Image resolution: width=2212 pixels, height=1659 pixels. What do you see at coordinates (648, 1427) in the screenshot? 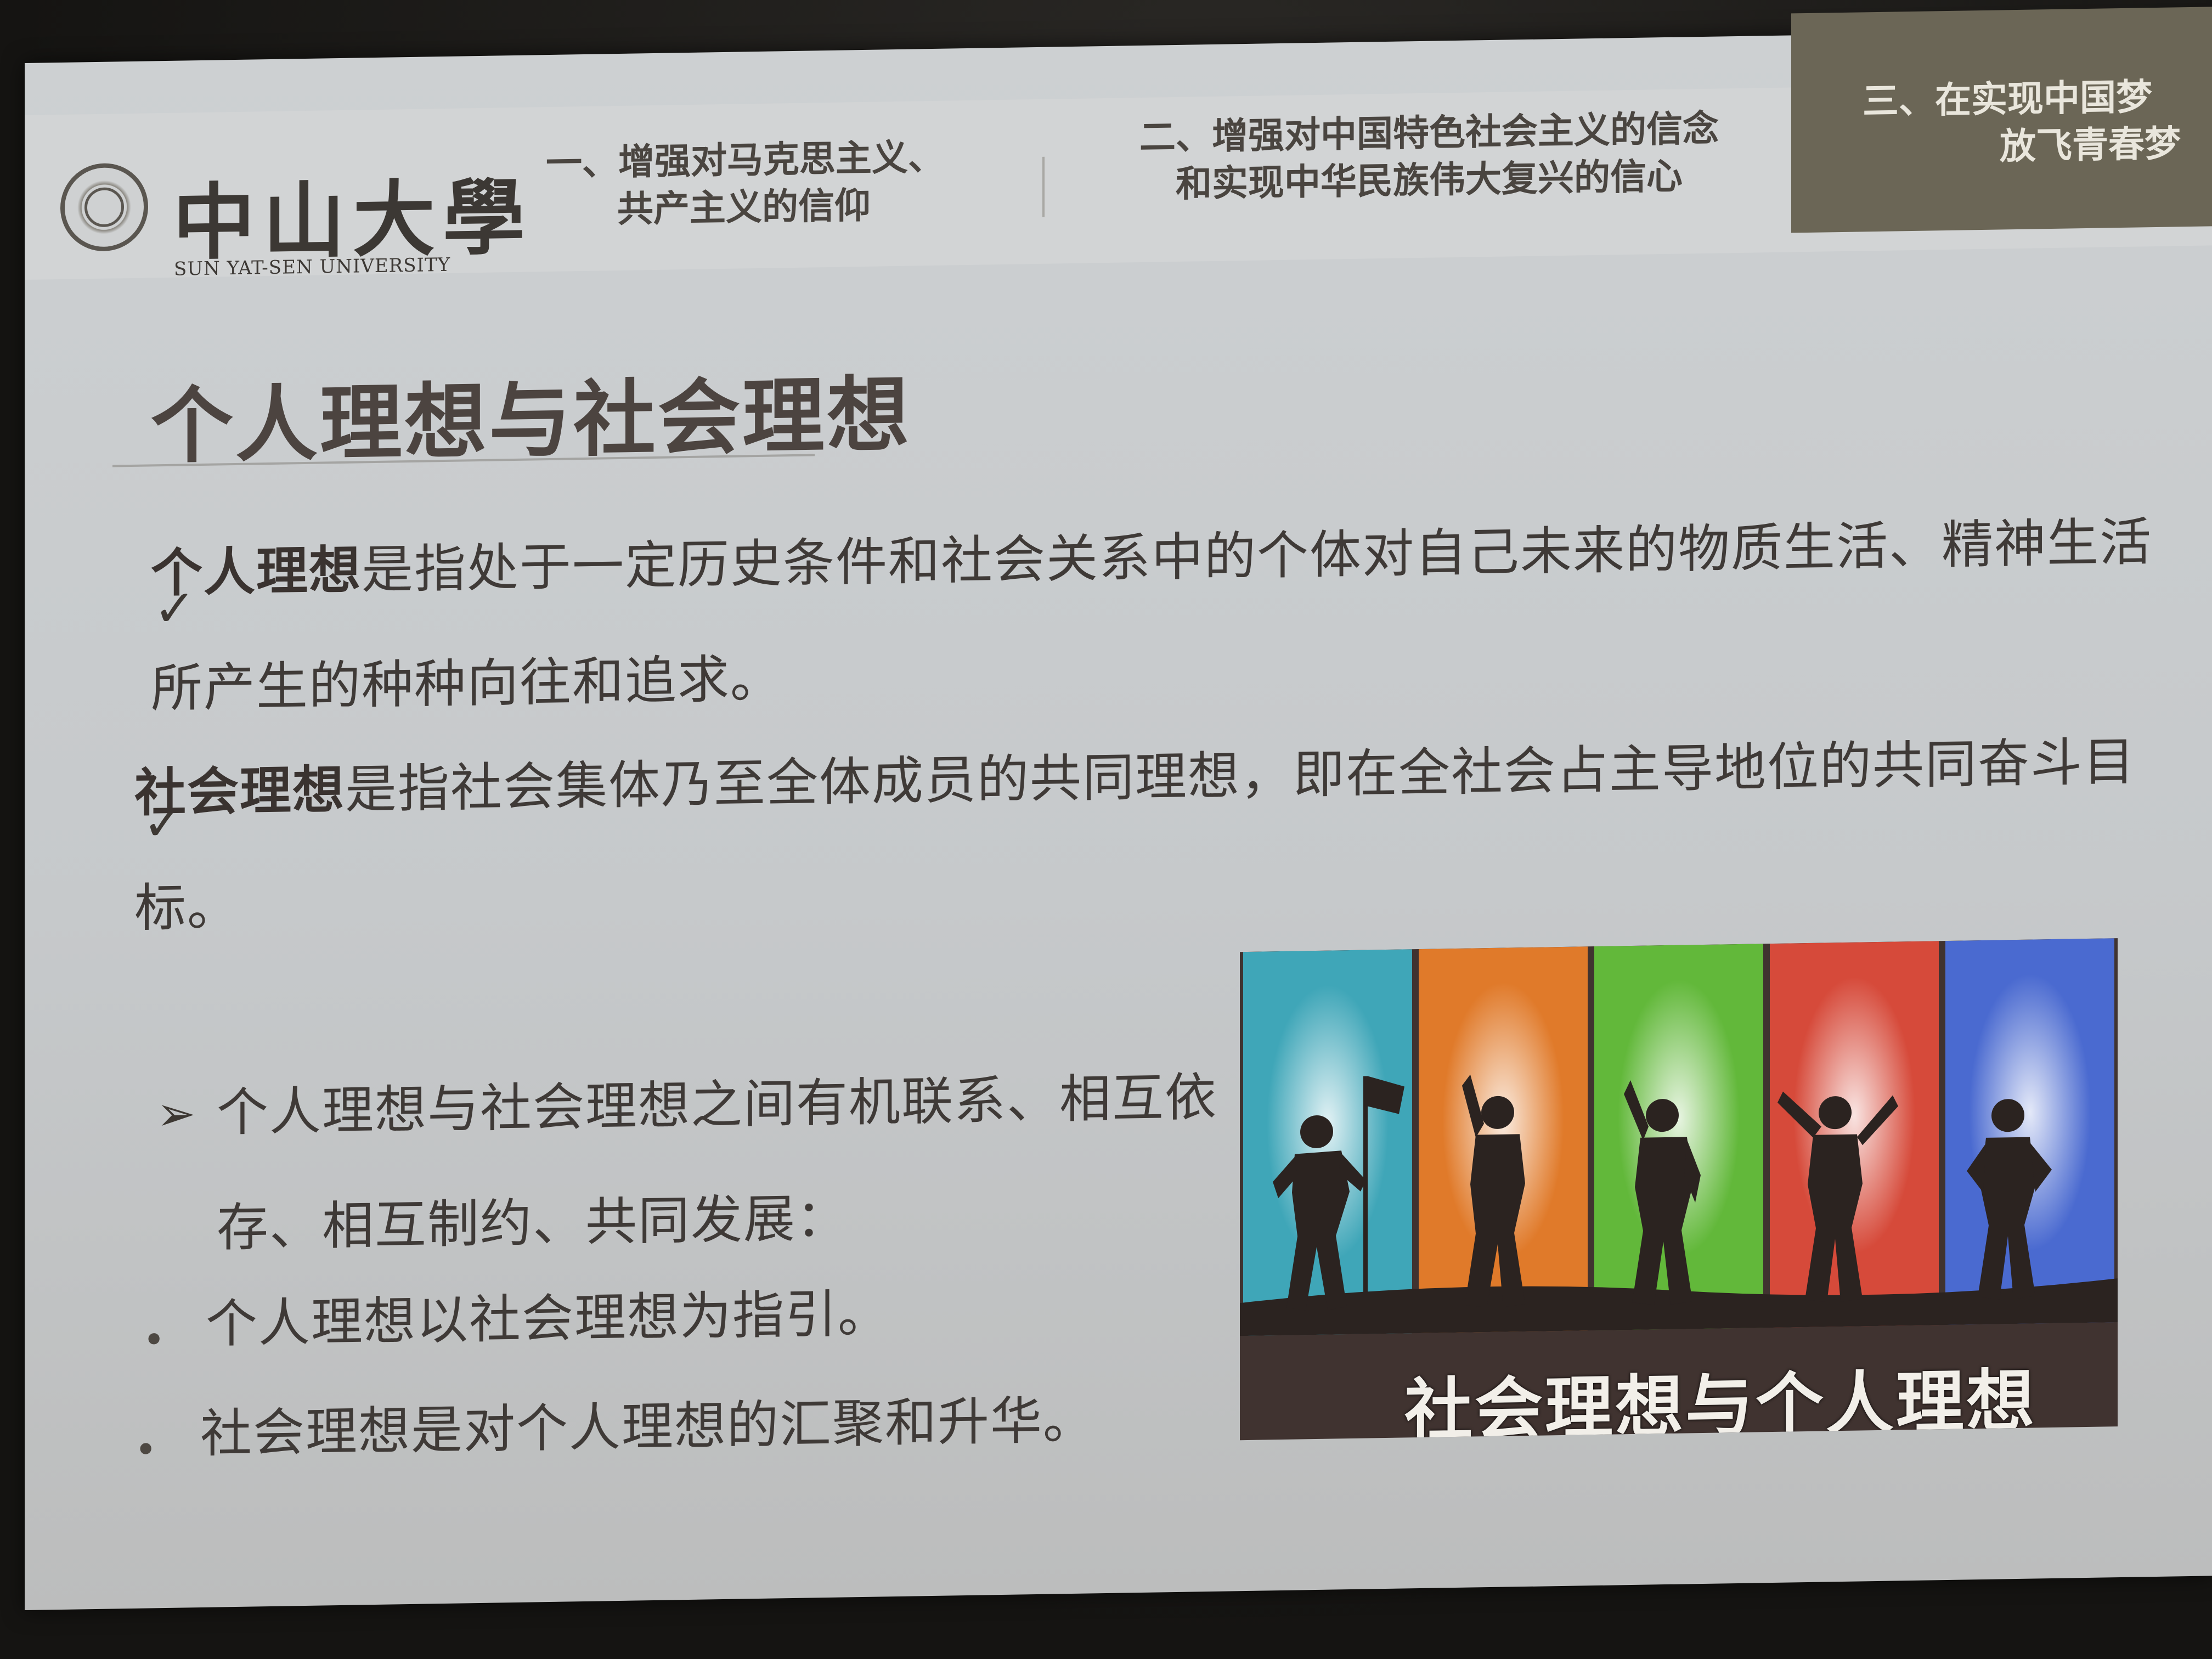
I see `bullet-item: 社会理想是对个人理想的汇聚和升华。` at bounding box center [648, 1427].